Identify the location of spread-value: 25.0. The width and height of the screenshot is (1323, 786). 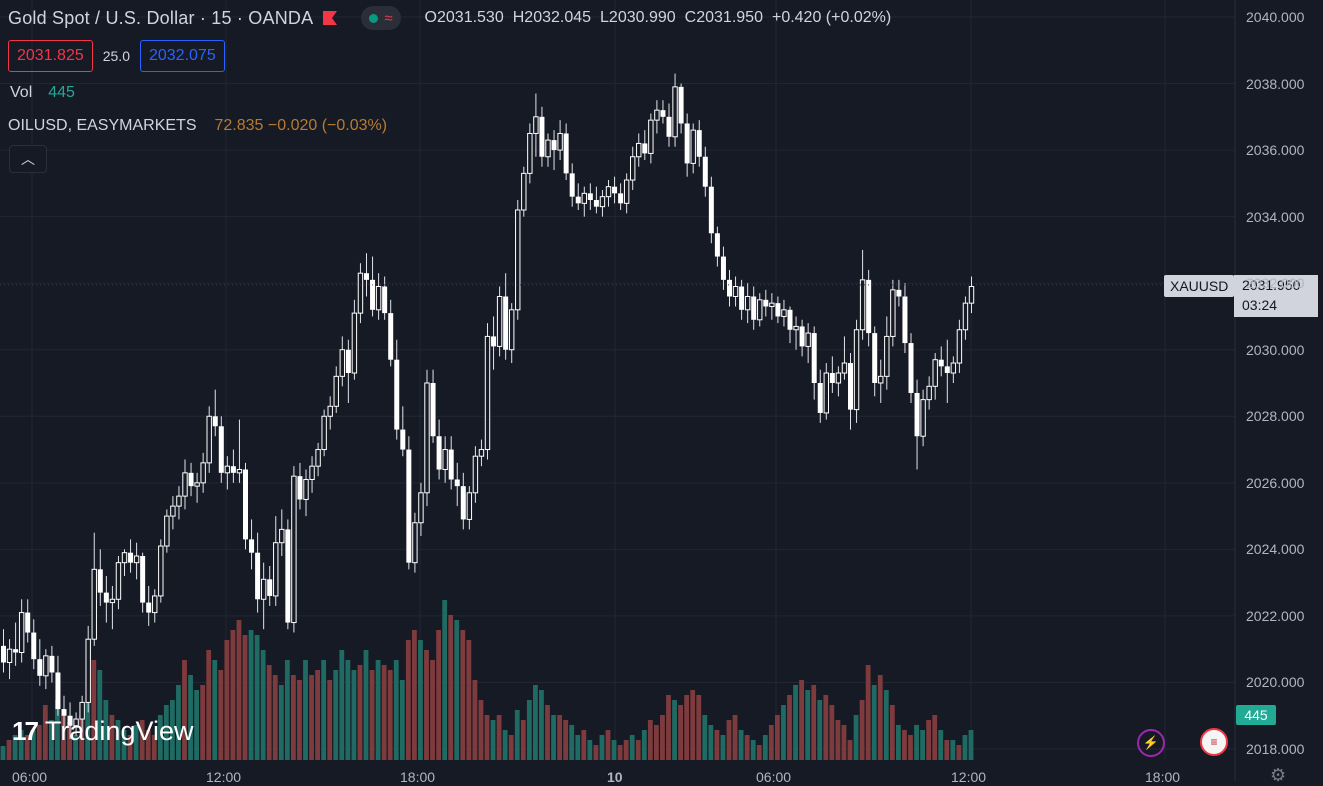
(116, 56).